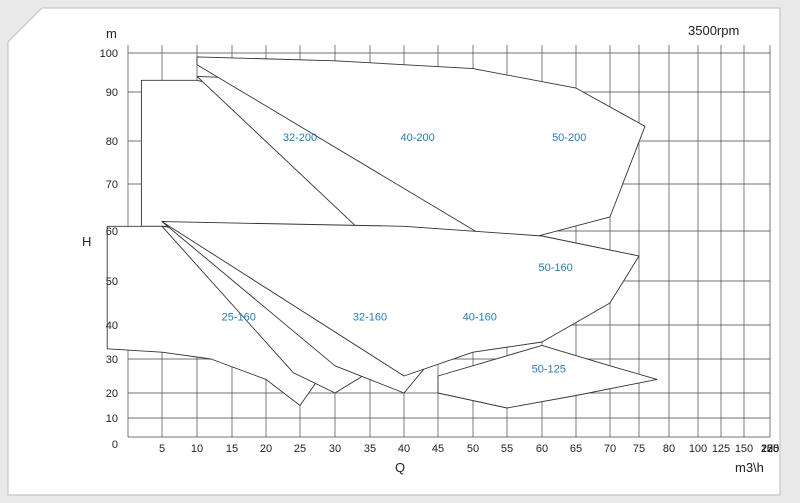  What do you see at coordinates (438, 449) in the screenshot?
I see `x-tick-label: 45` at bounding box center [438, 449].